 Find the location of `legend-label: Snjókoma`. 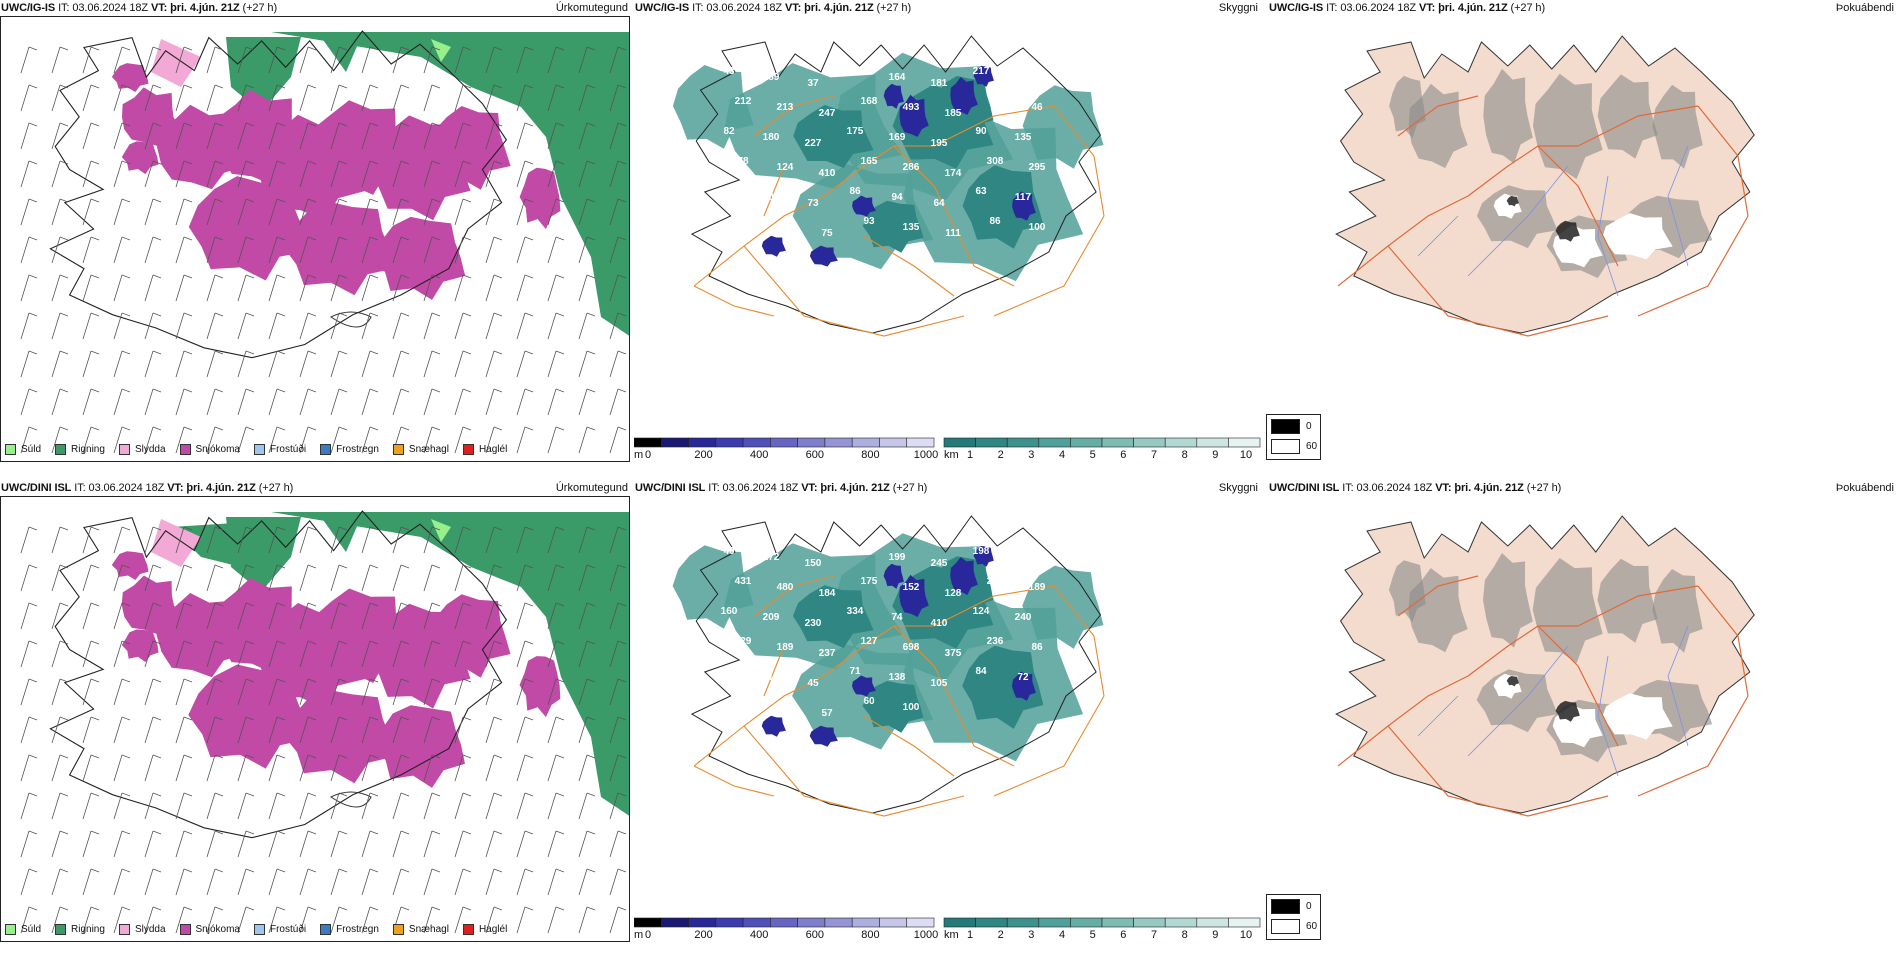

legend-label: Snjókoma is located at coordinates (217, 449).